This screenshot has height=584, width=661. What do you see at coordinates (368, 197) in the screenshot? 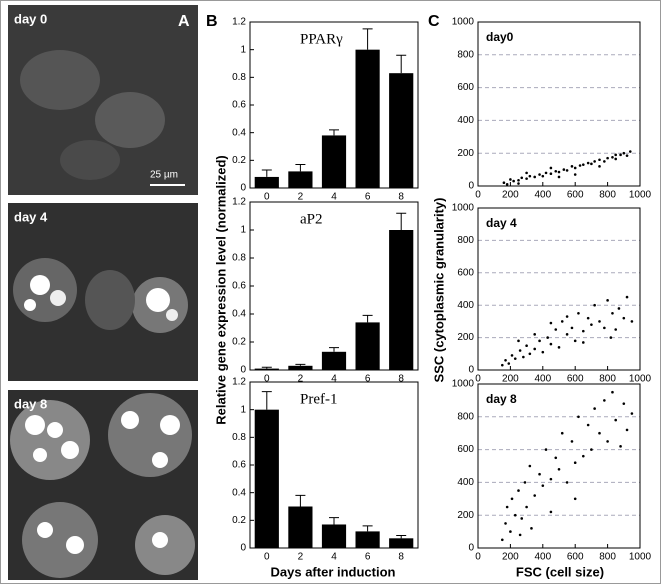
I see `x-tick-label: 6` at bounding box center [368, 197].